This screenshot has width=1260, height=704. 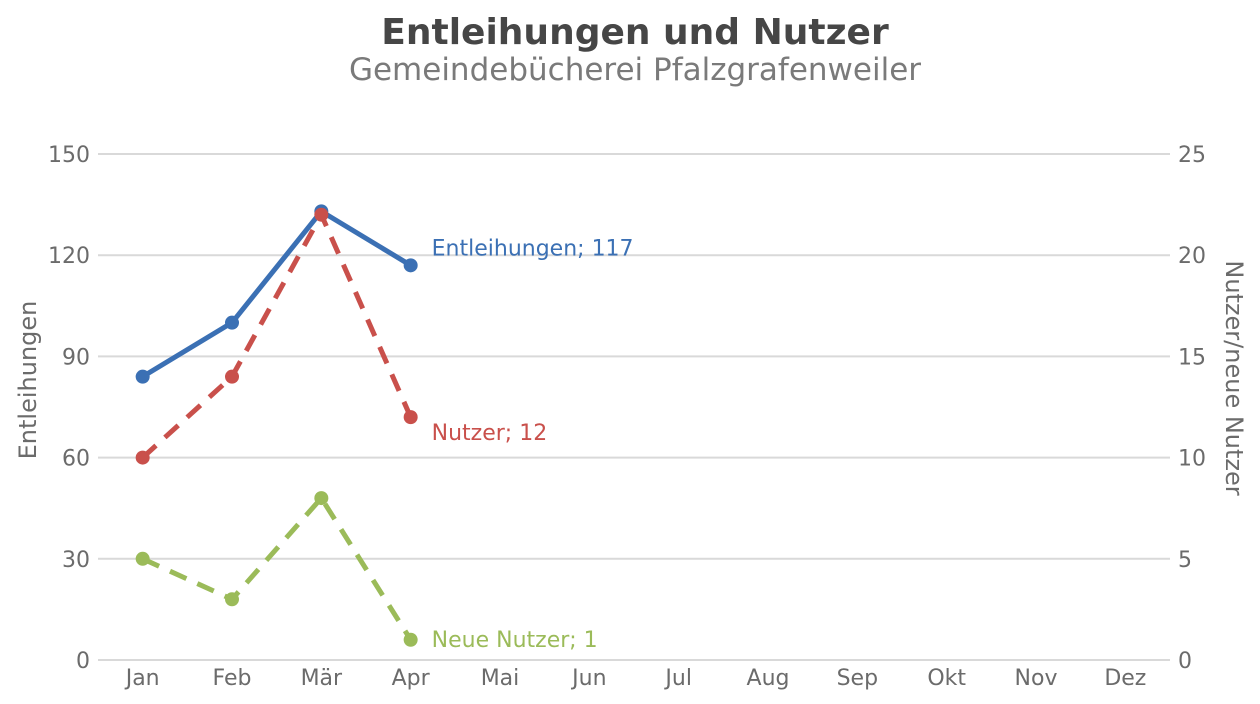 What do you see at coordinates (232, 678) in the screenshot?
I see `x-tick-label: Feb` at bounding box center [232, 678].